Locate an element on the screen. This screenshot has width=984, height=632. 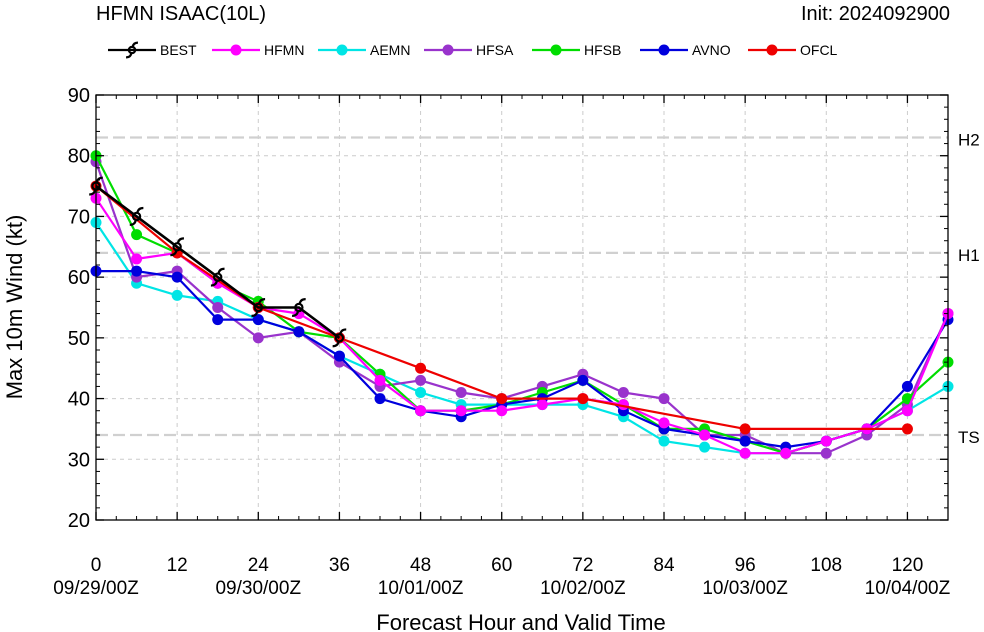
y-tick-label: 90 is located at coordinates (79, 96).